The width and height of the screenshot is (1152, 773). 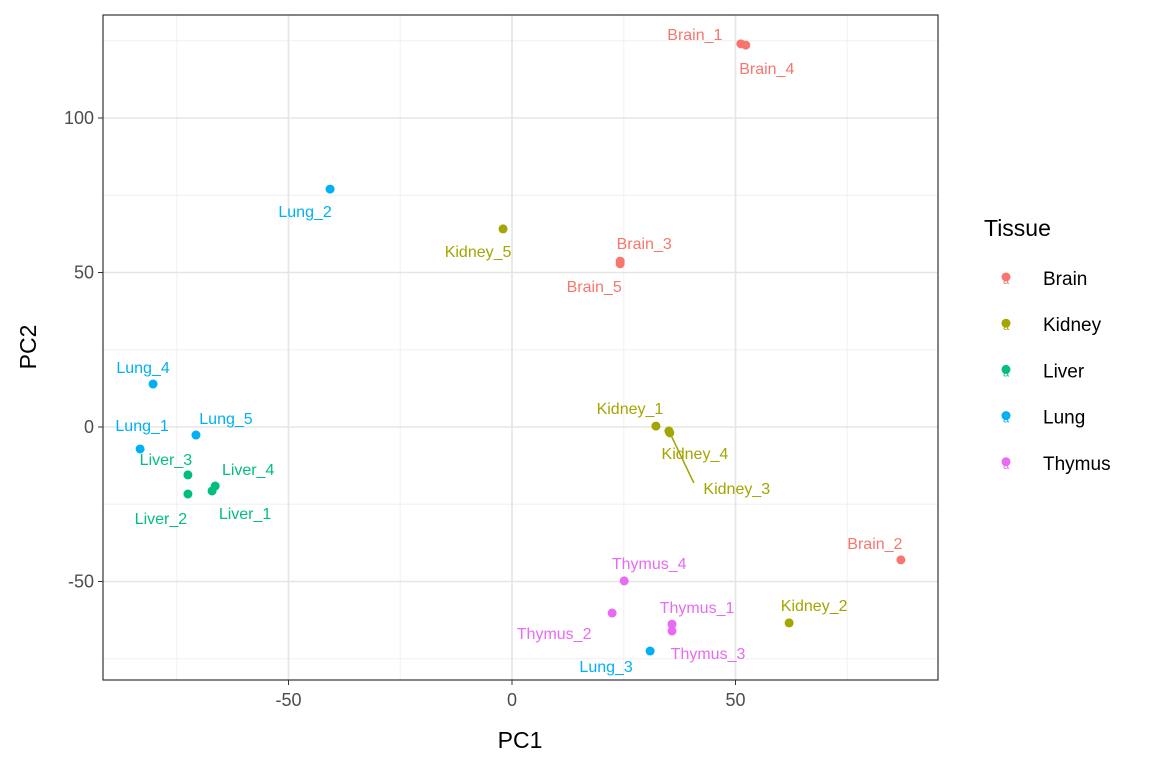 I want to click on legend-item-kidney: a Kidney, so click(x=1051, y=325).